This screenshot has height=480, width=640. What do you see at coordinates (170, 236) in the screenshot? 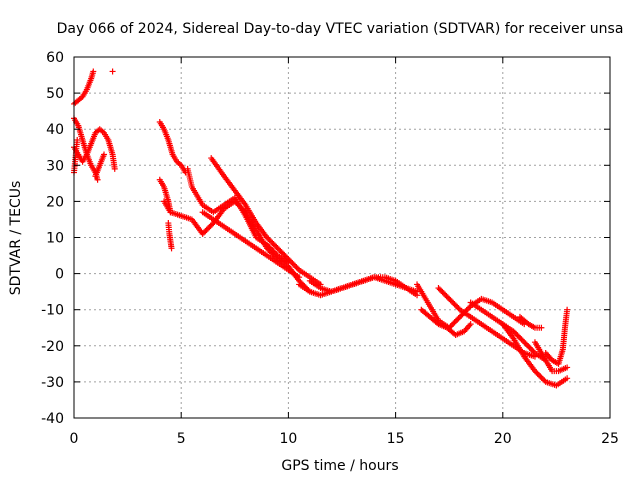
I see `series-track-i` at bounding box center [170, 236].